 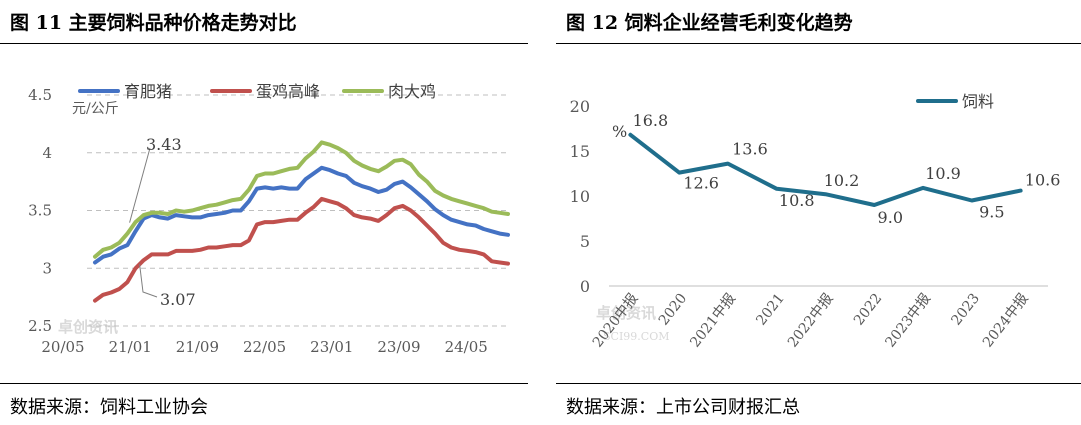 What do you see at coordinates (40, 326) in the screenshot?
I see `left-y-tick-label: 2.5` at bounding box center [40, 326].